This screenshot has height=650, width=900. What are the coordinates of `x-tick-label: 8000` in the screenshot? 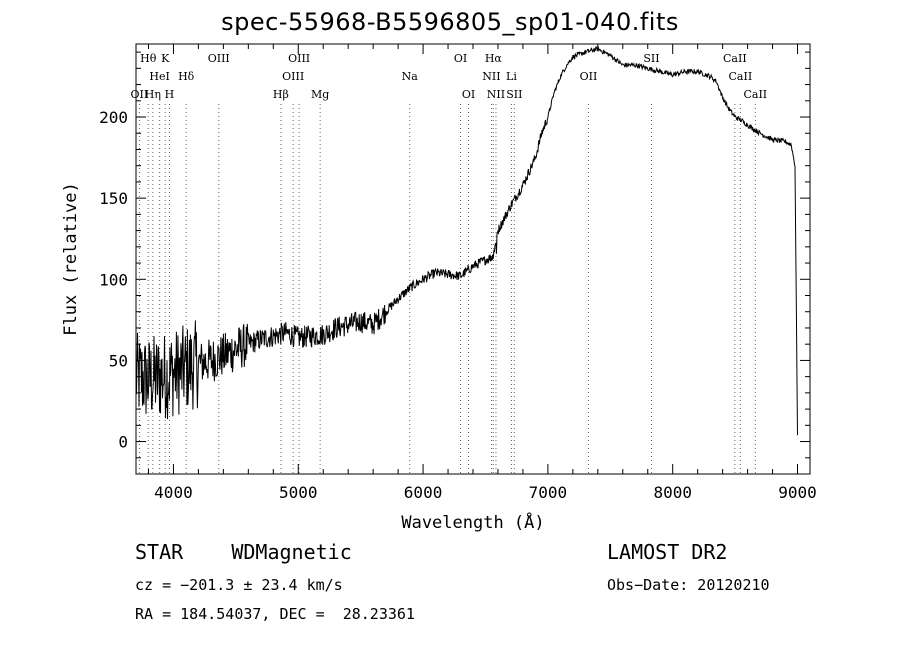 It's located at (672, 492).